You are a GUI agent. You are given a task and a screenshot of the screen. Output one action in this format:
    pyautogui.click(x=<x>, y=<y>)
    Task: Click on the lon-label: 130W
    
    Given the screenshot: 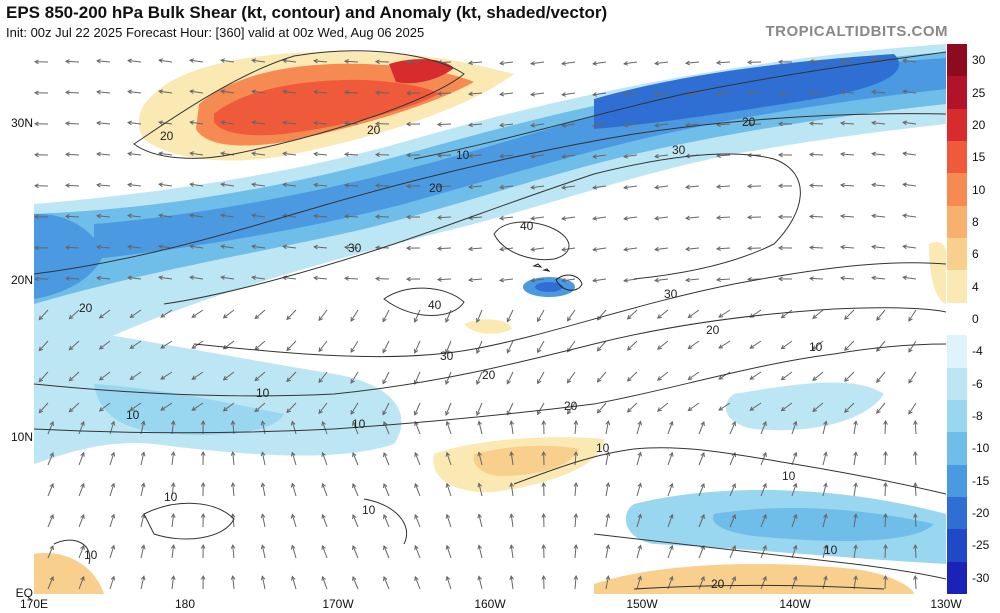 What is the action you would take?
    pyautogui.click(x=946, y=604)
    